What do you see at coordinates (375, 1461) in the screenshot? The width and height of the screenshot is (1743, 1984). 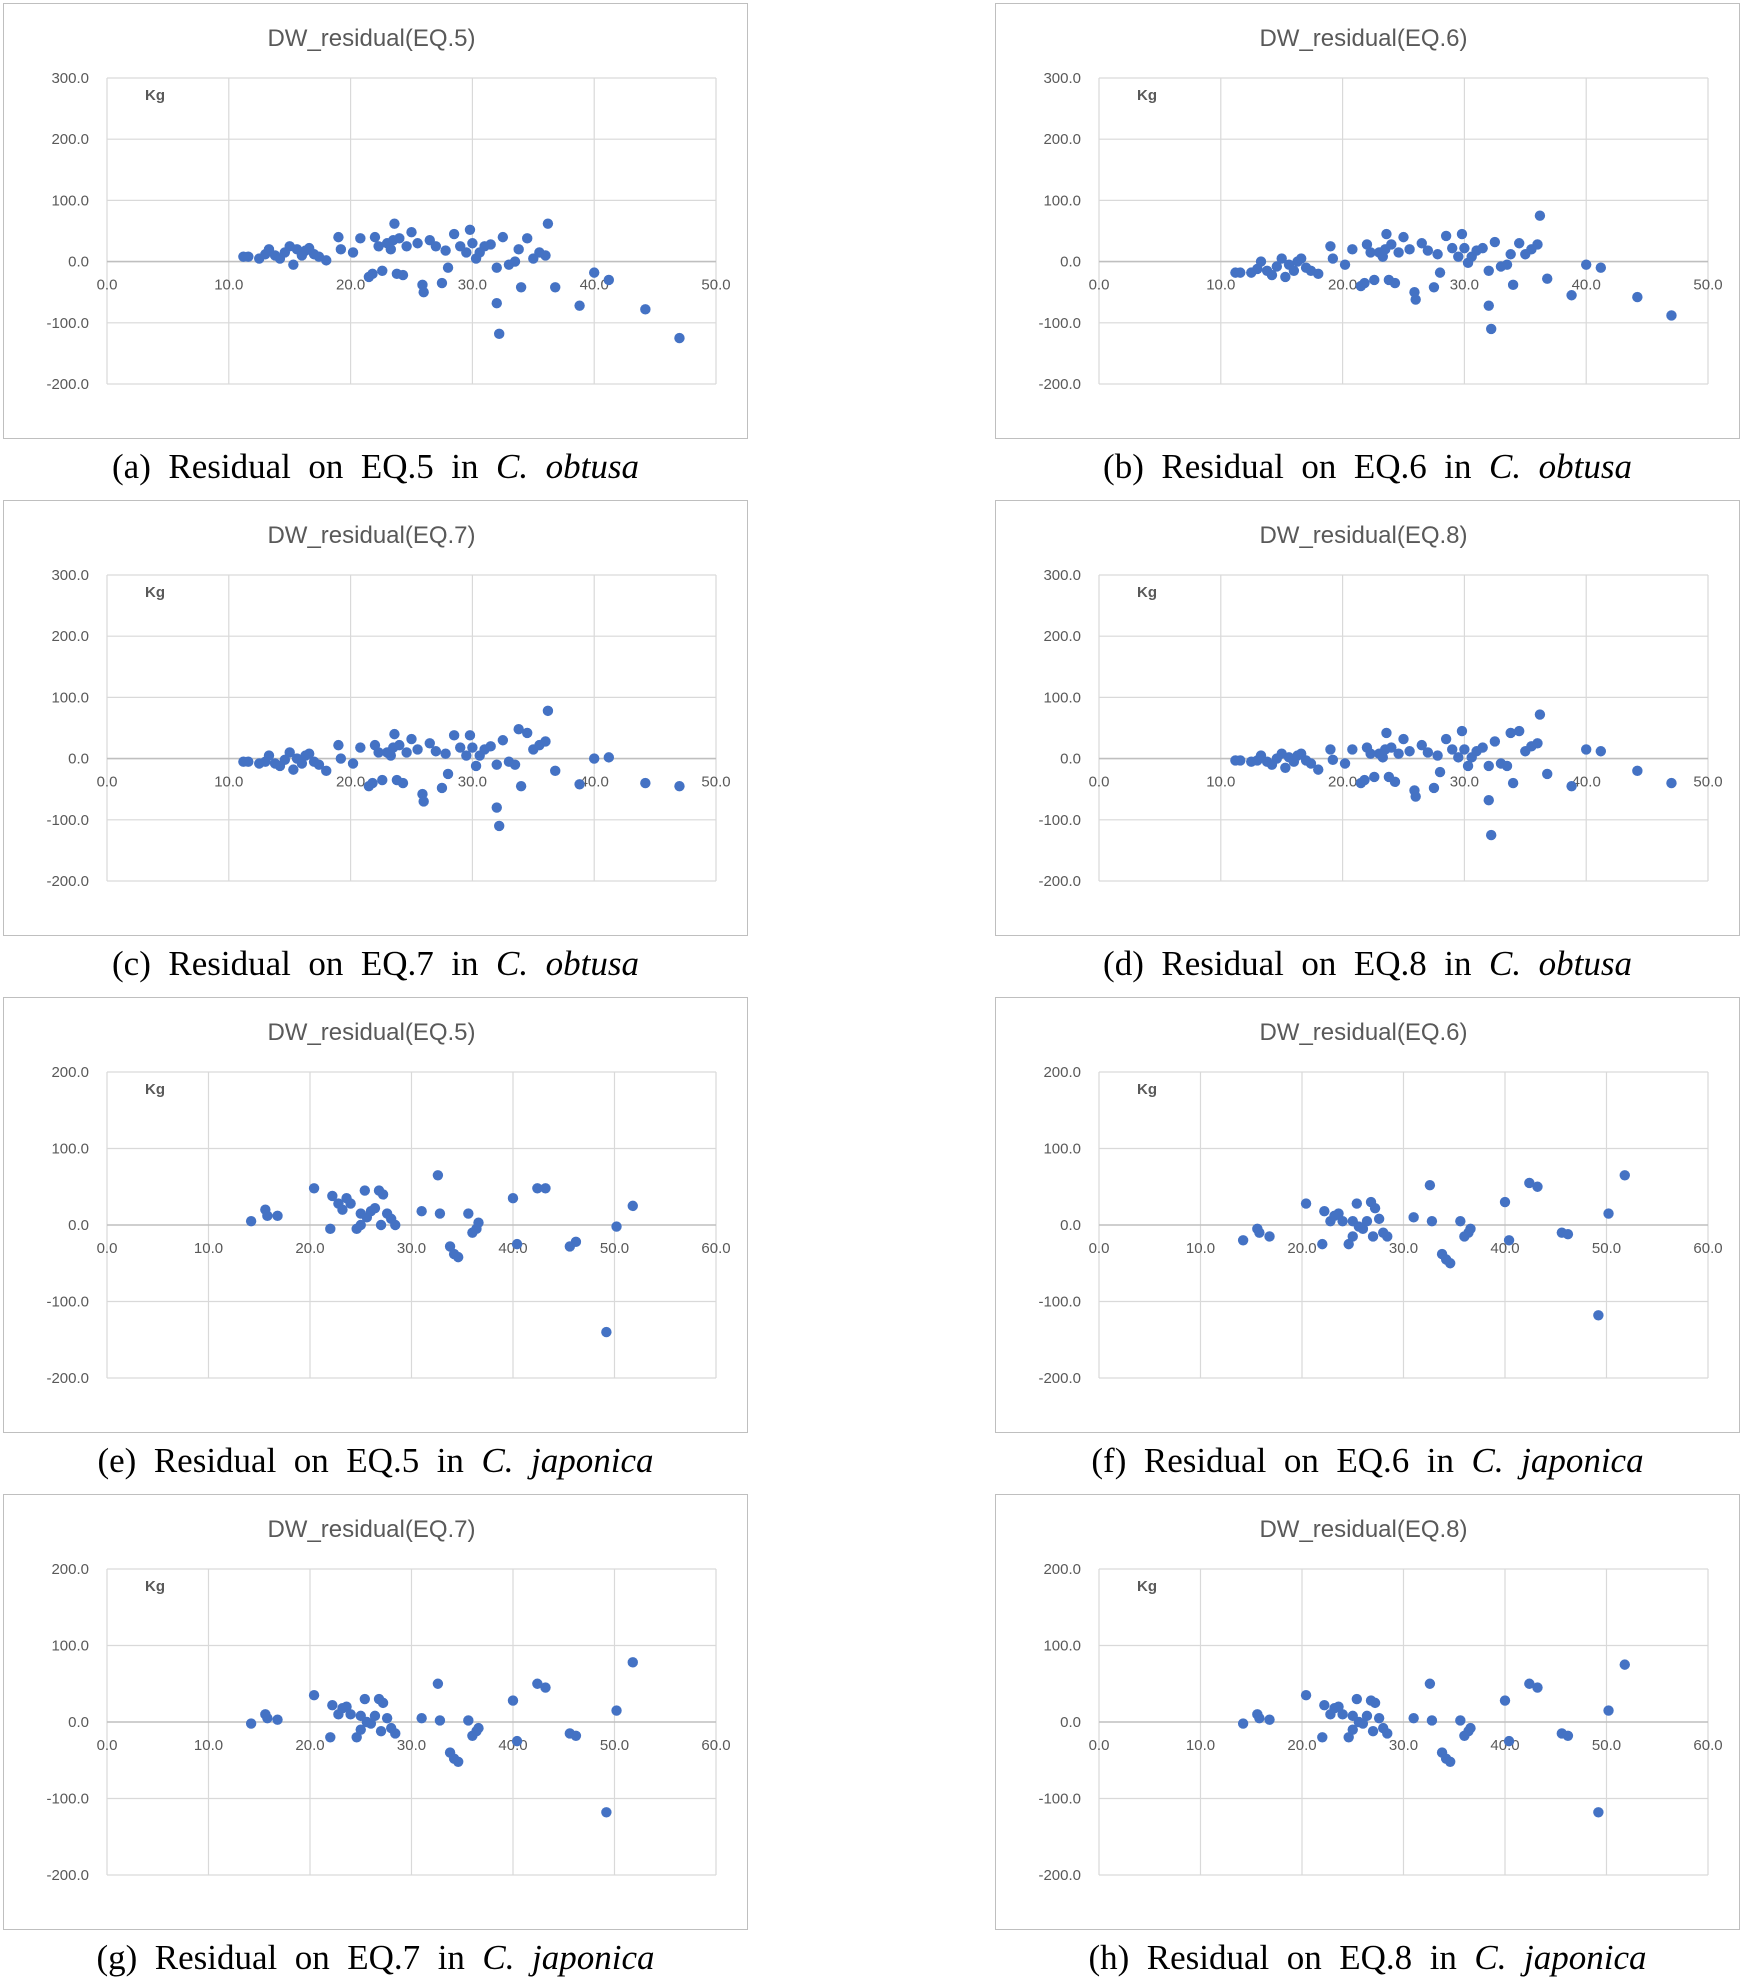 I see `figure-caption: (e) Residual on EQ.5 in C. japonica` at bounding box center [375, 1461].